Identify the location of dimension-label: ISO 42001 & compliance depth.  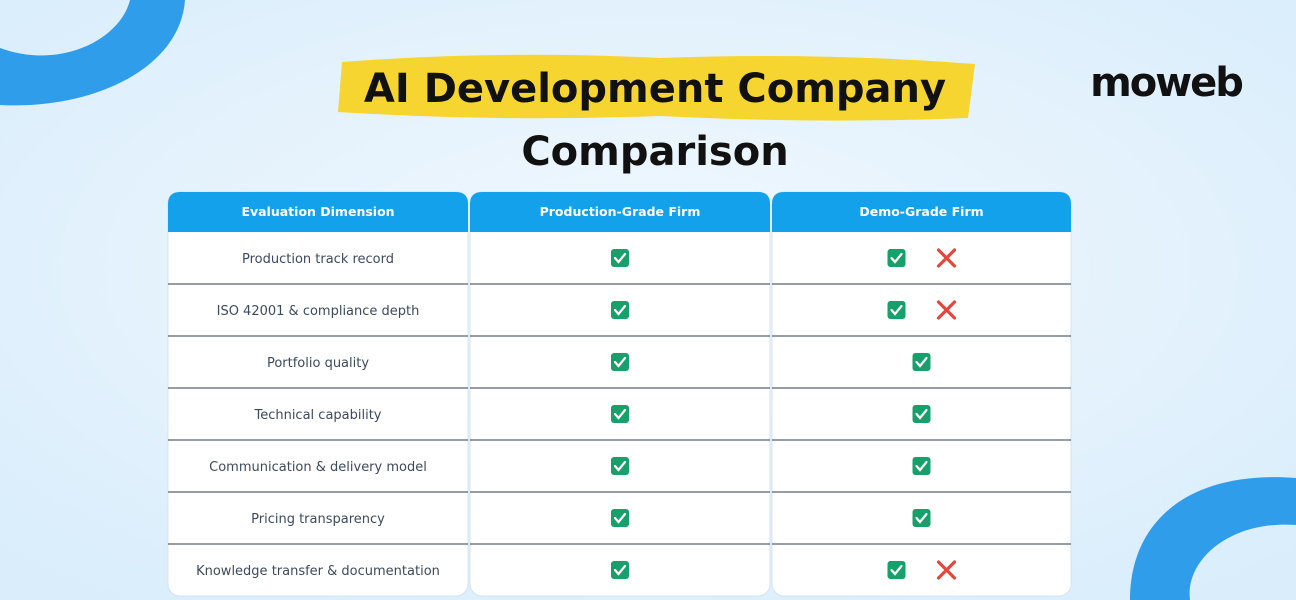
(318, 311).